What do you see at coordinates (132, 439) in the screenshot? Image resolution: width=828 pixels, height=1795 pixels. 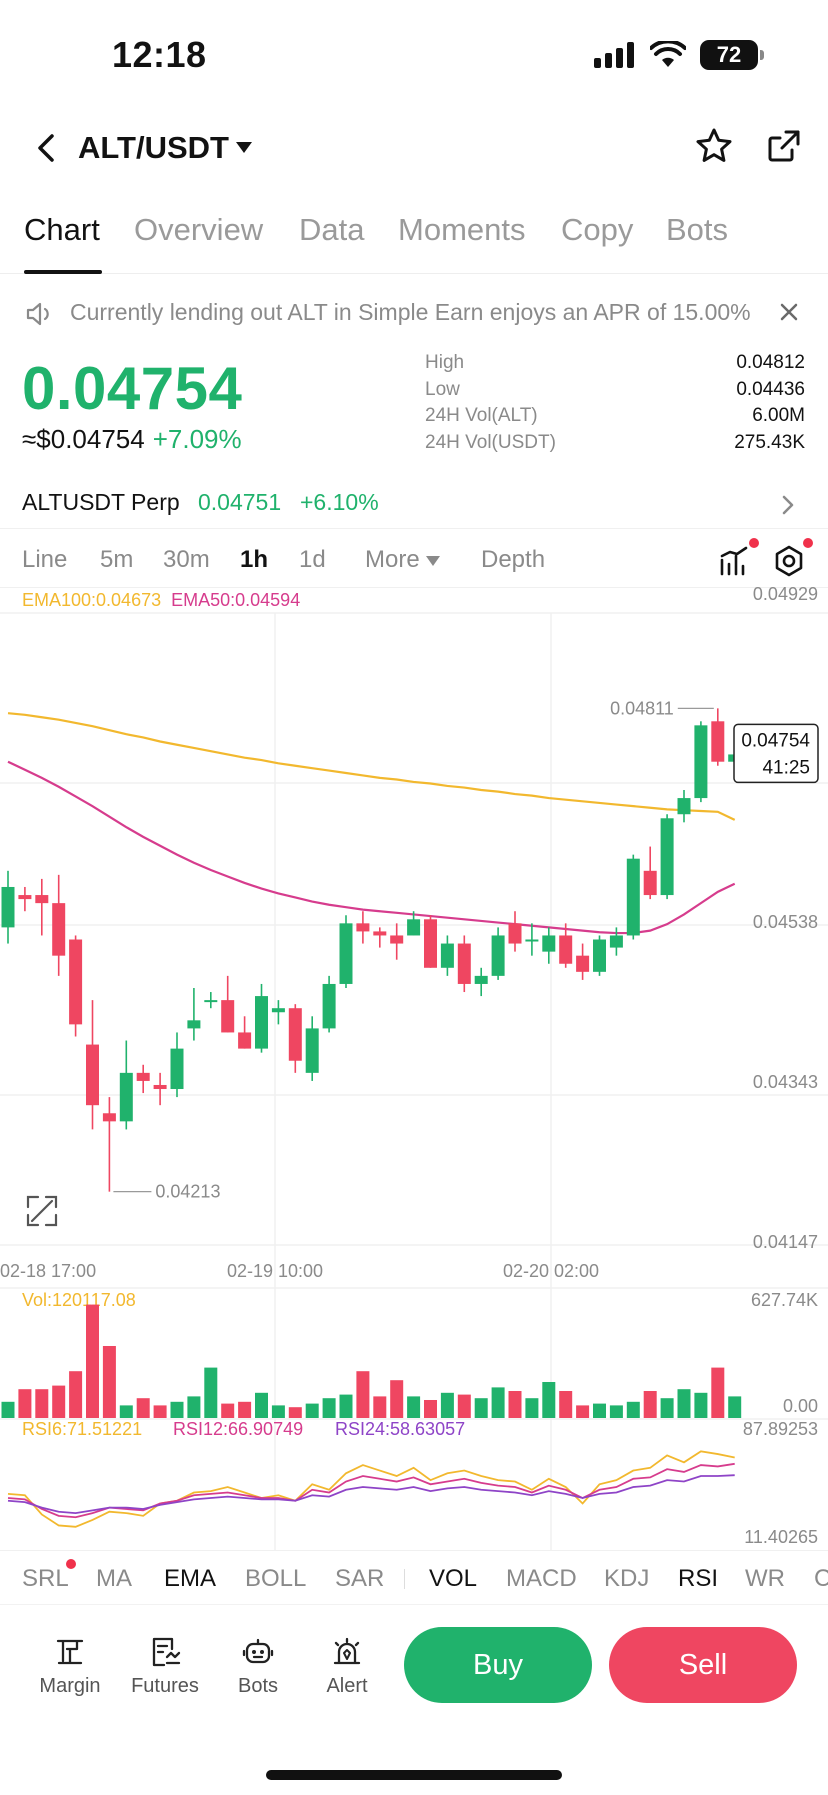 I see `fiat-price: ≈$0.04754 +7.09%` at bounding box center [132, 439].